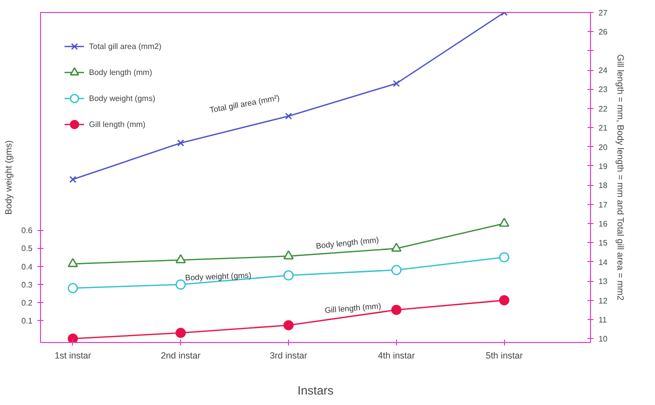 The height and width of the screenshot is (405, 655). I want to click on legend-label: Gill length (mm), so click(117, 124).